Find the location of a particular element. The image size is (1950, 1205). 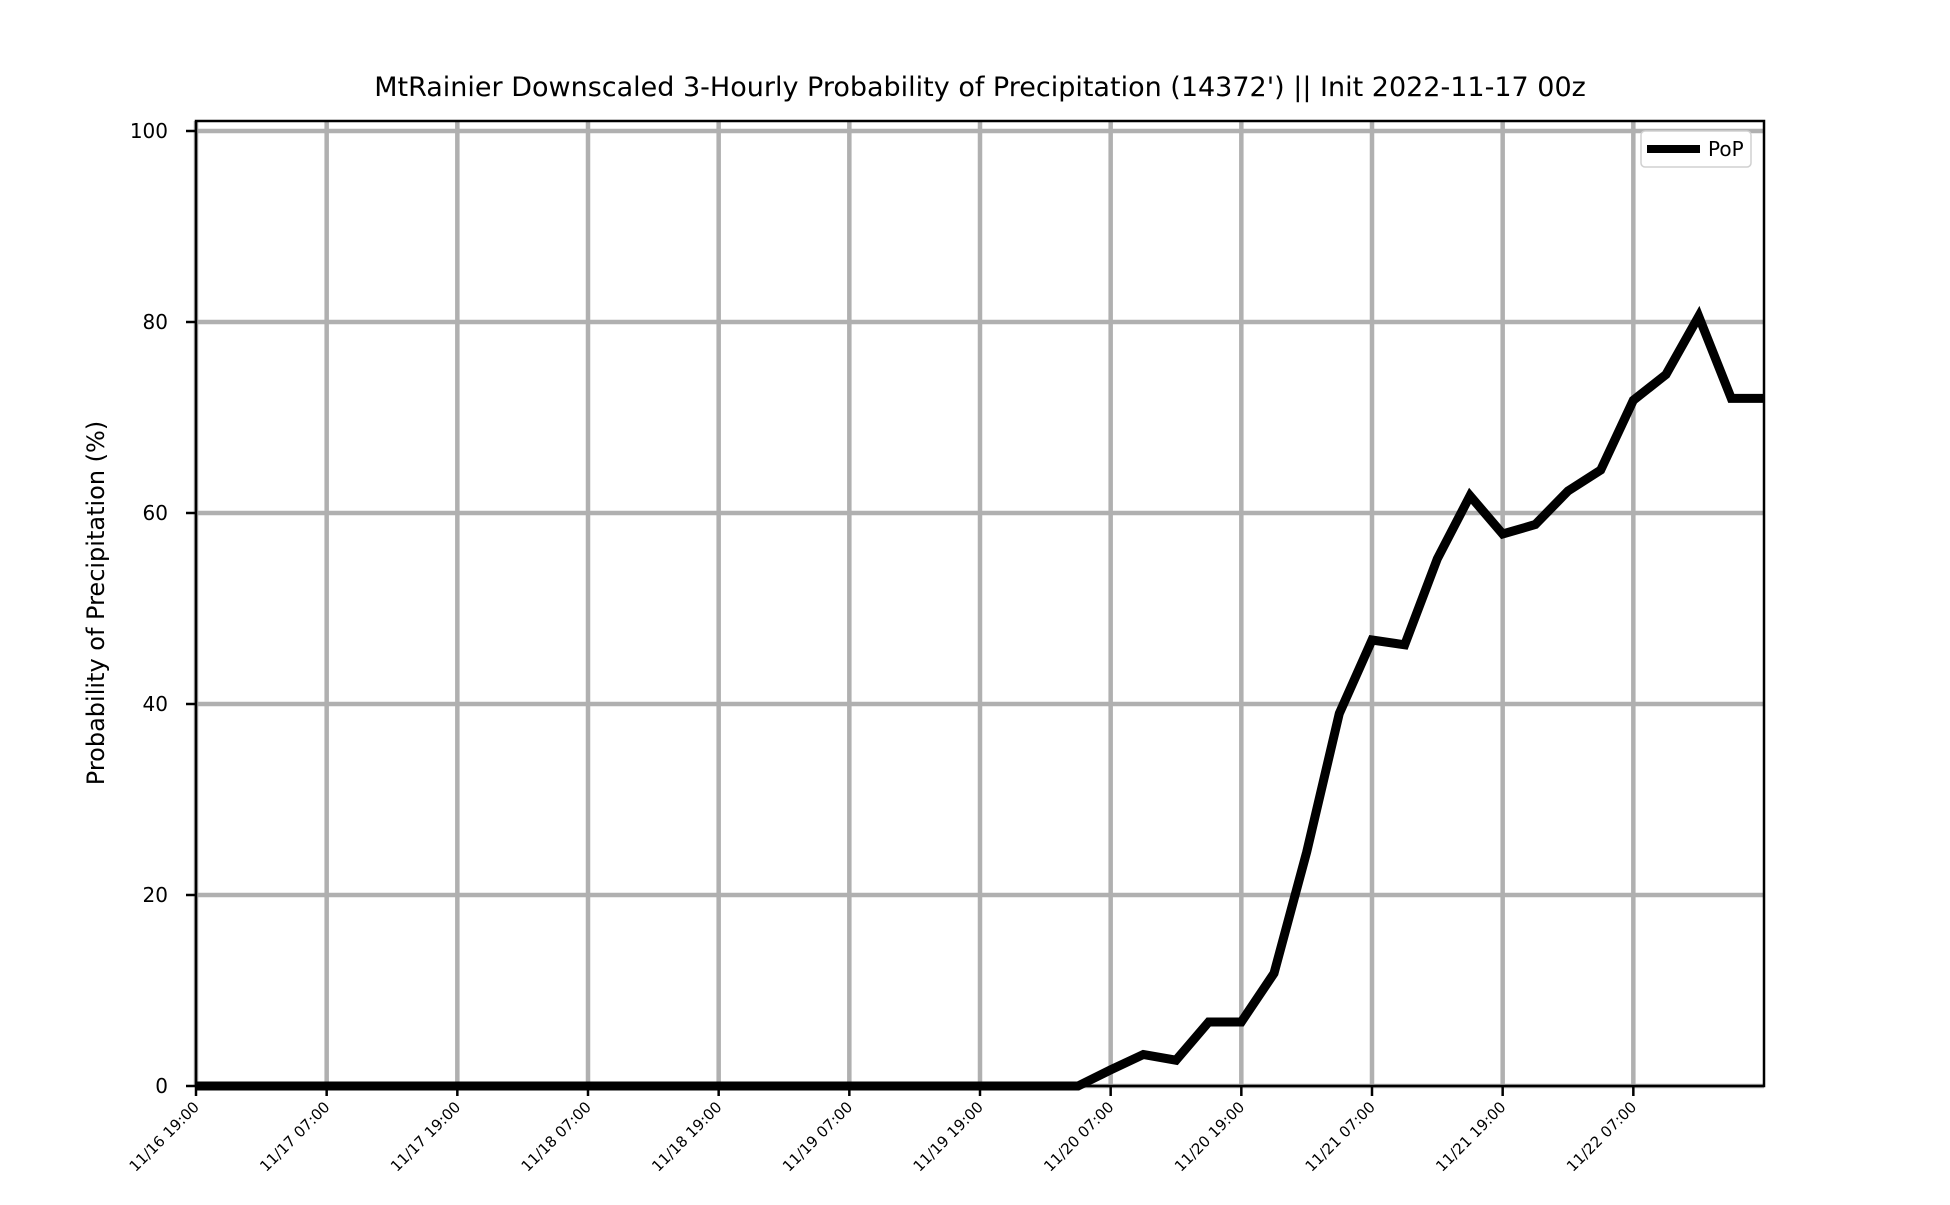

y-axis-label: Probability of Precipitation (%) is located at coordinates (96, 603).